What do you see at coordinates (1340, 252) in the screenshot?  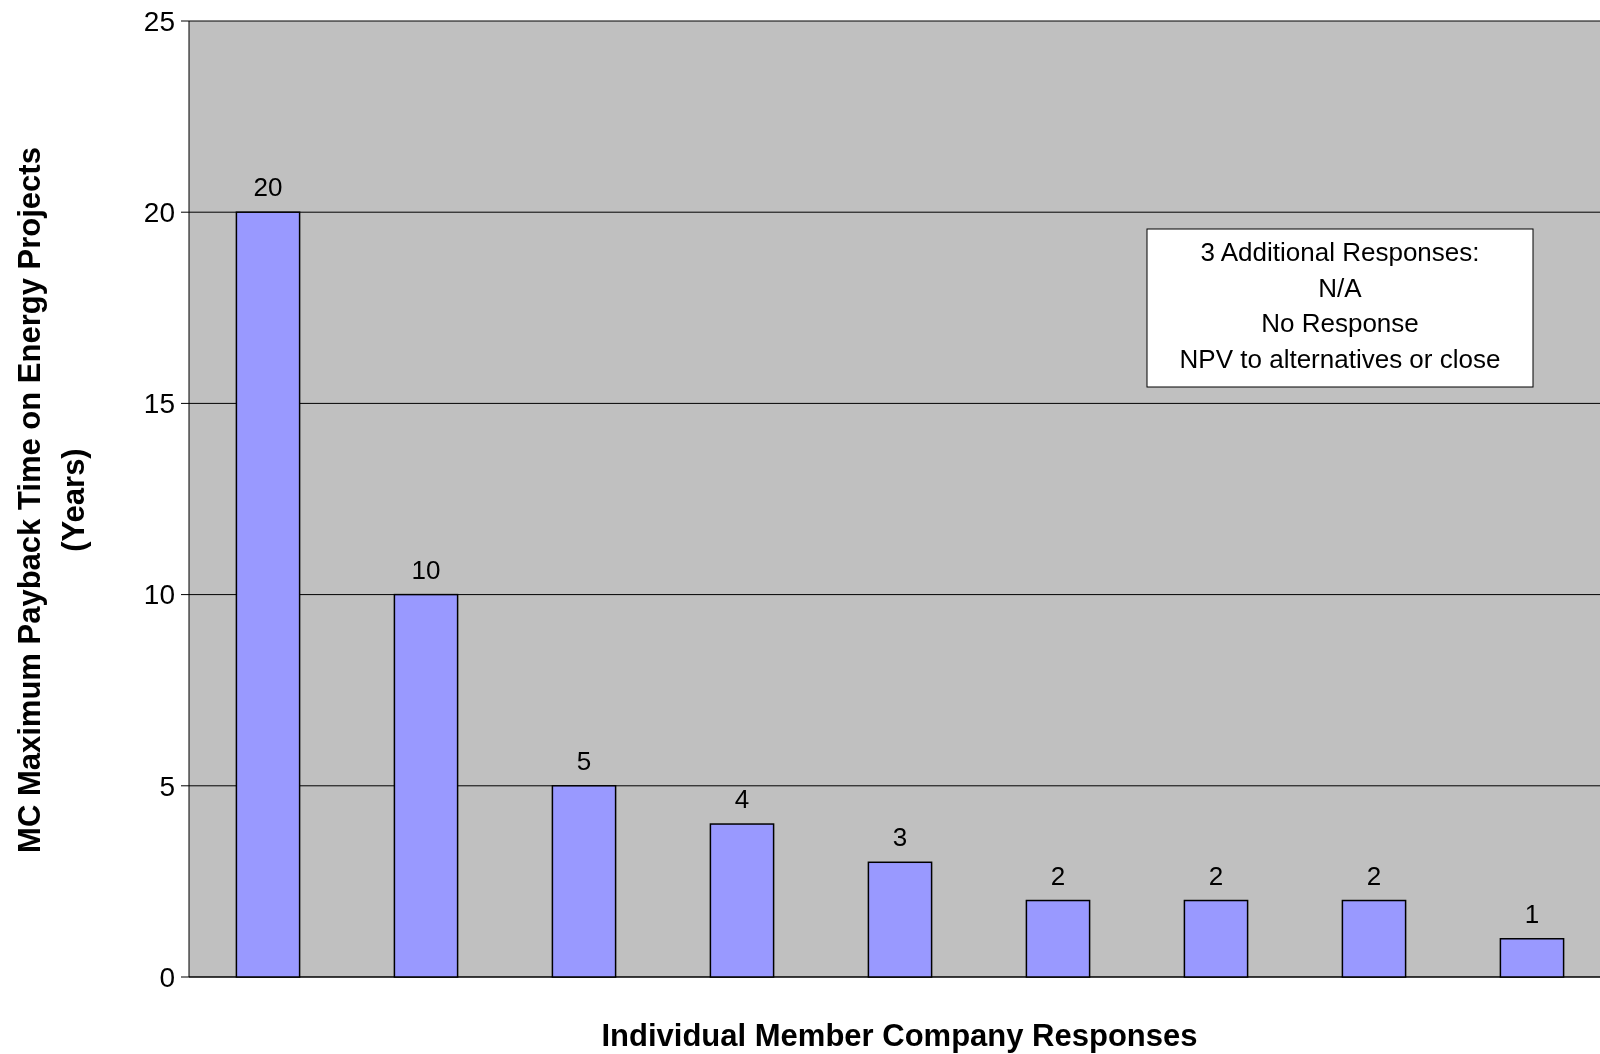 I see `annotation: 3 Additional Responses:` at bounding box center [1340, 252].